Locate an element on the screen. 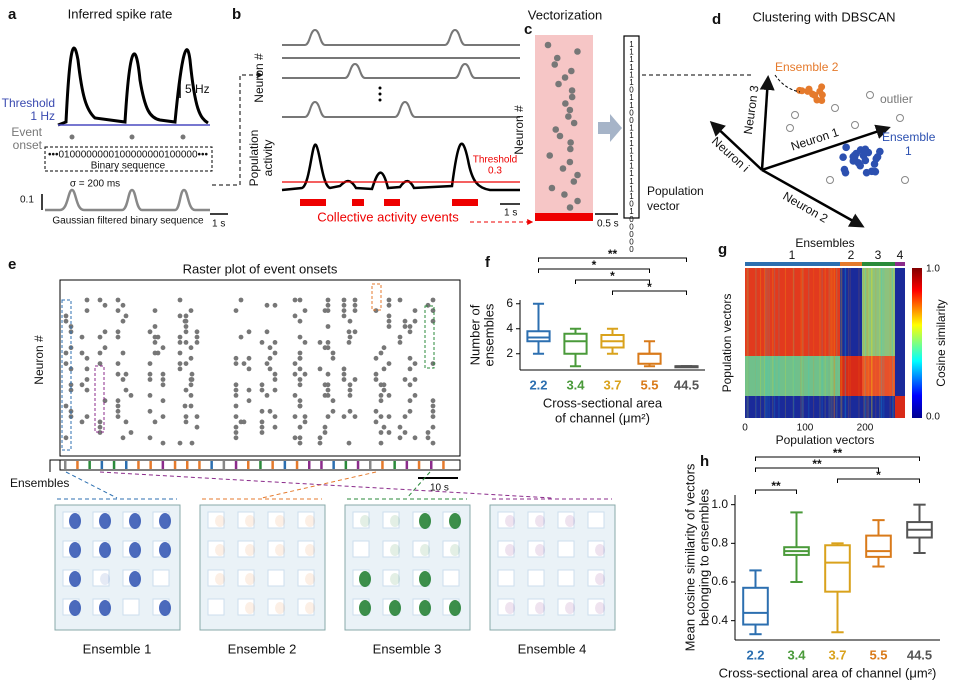 The height and width of the screenshot is (697, 955). label: 100 is located at coordinates (805, 428).